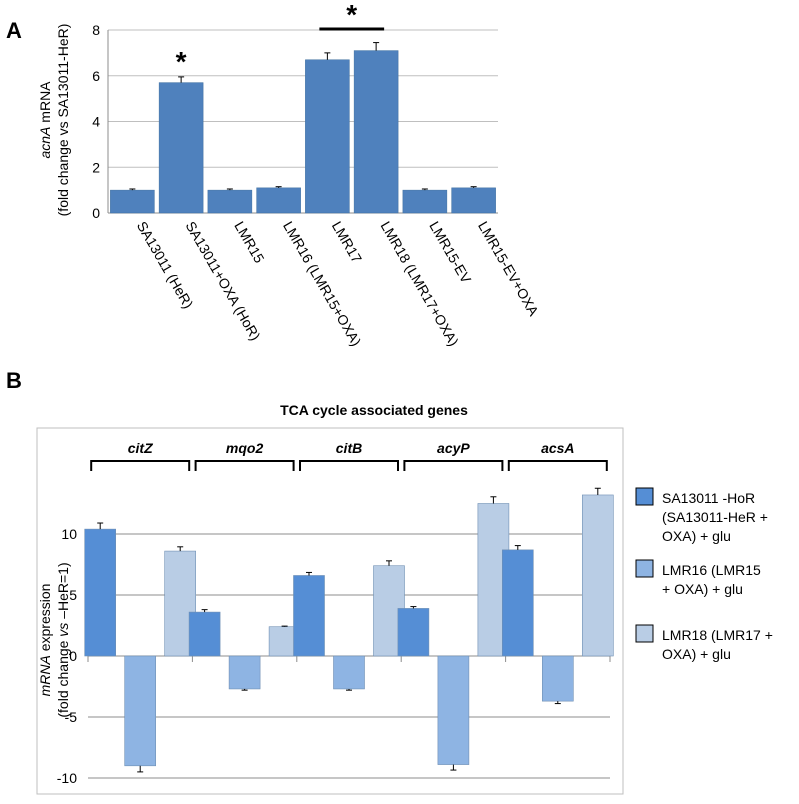 The width and height of the screenshot is (799, 804). I want to click on panel-b-ytick: 10, so click(69, 534).